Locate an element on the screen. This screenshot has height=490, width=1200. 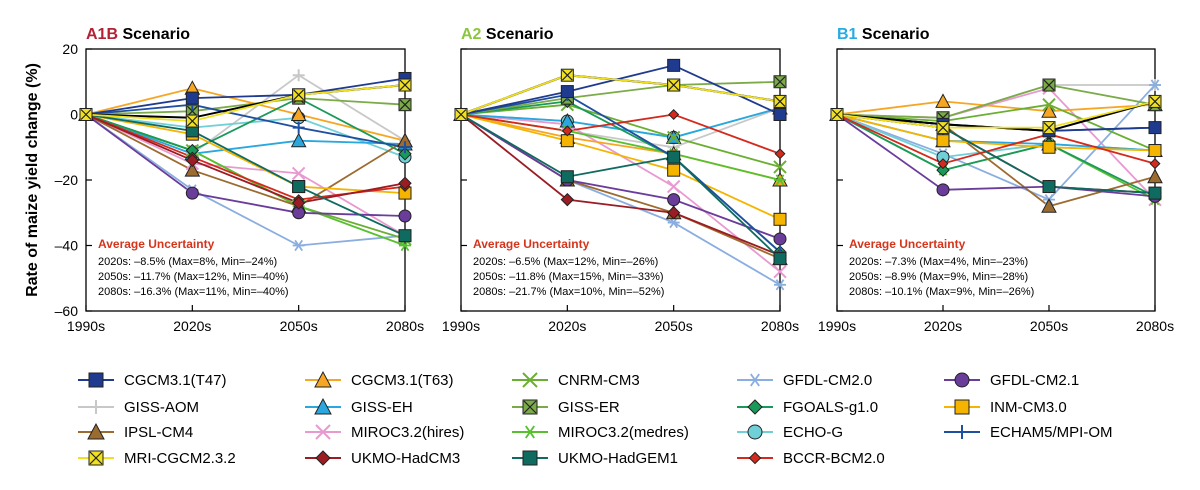
point-echam5-mpi-om is located at coordinates (405, 147).